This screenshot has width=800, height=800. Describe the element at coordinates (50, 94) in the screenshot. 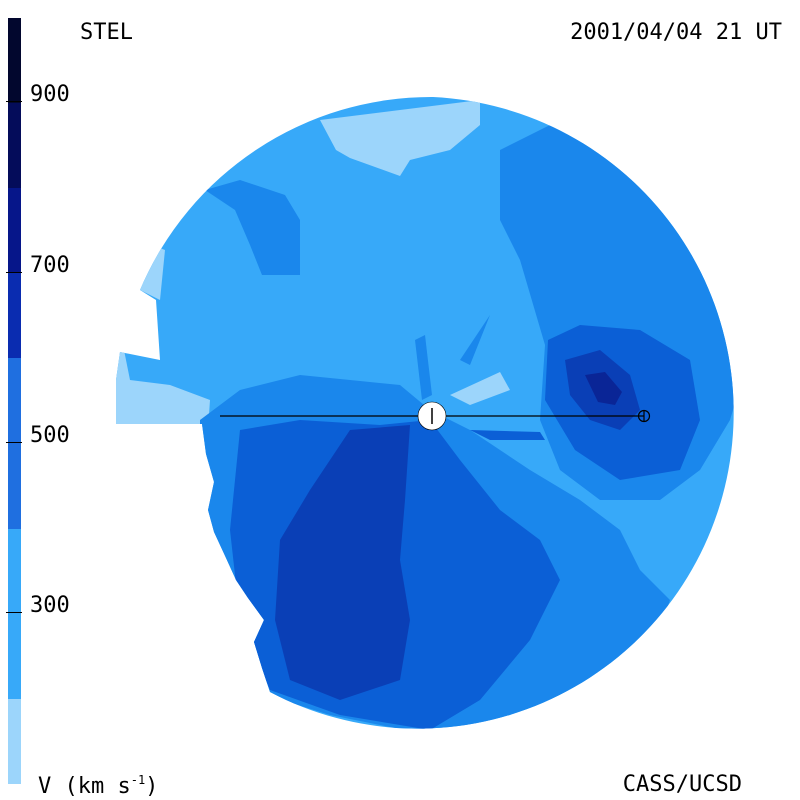

I see `colorbar-label-900: 900` at that location.